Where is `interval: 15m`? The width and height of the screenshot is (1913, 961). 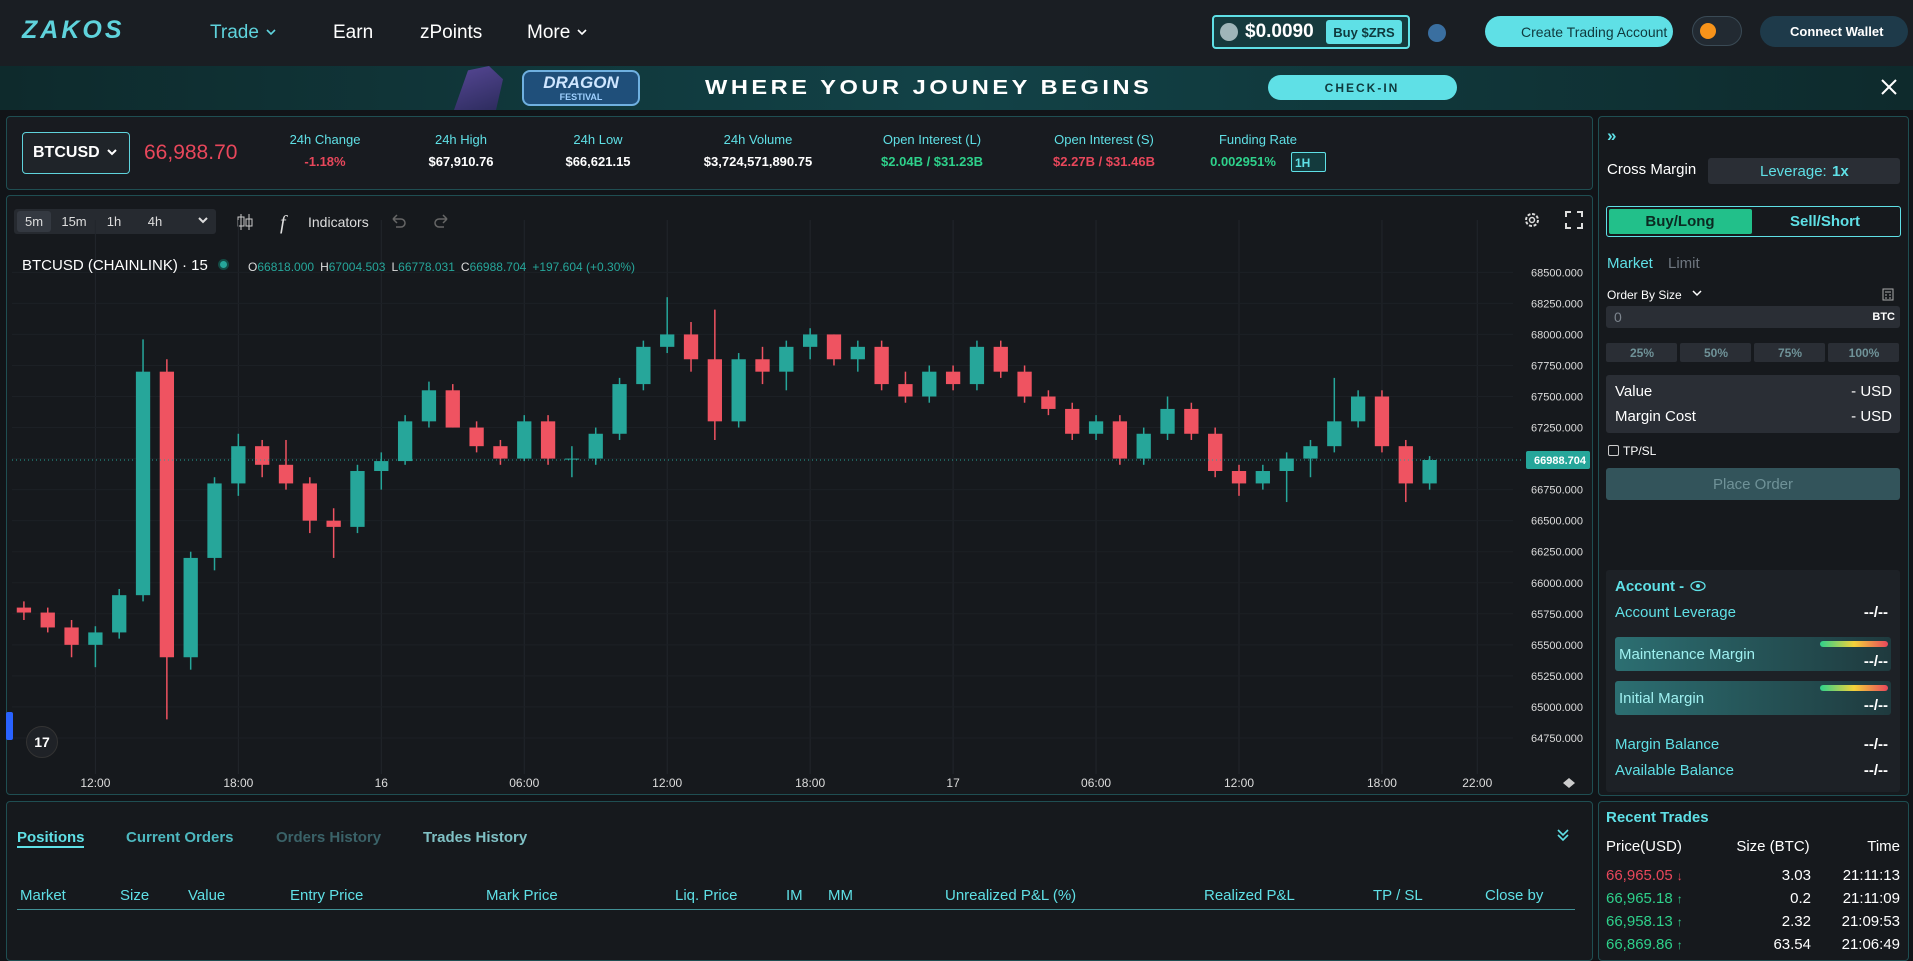
interval: 15m is located at coordinates (73, 221).